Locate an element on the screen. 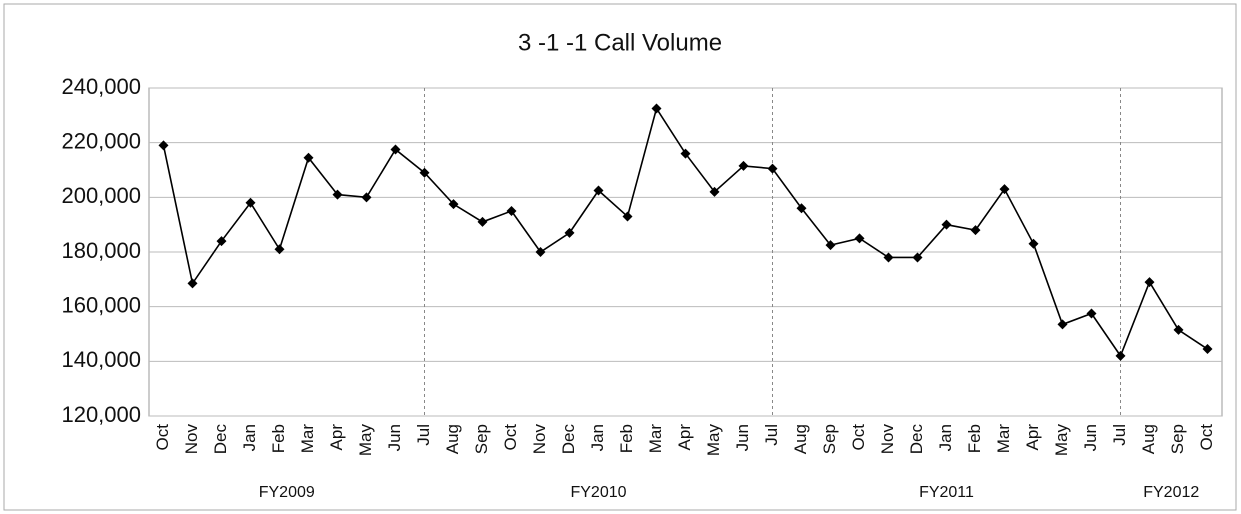 This screenshot has width=1241, height=514. y-tick-label: 140,000 is located at coordinates (101, 359).